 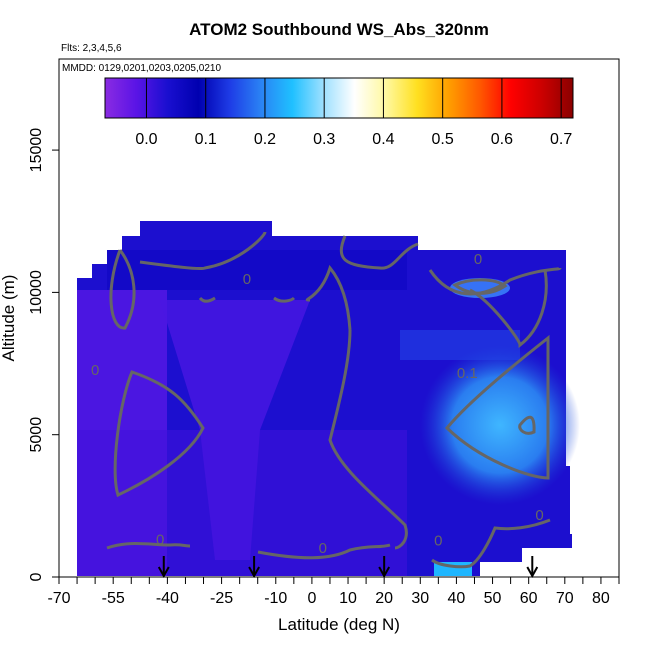 I want to click on x-axis-label: Latitude (deg N), so click(x=339, y=624).